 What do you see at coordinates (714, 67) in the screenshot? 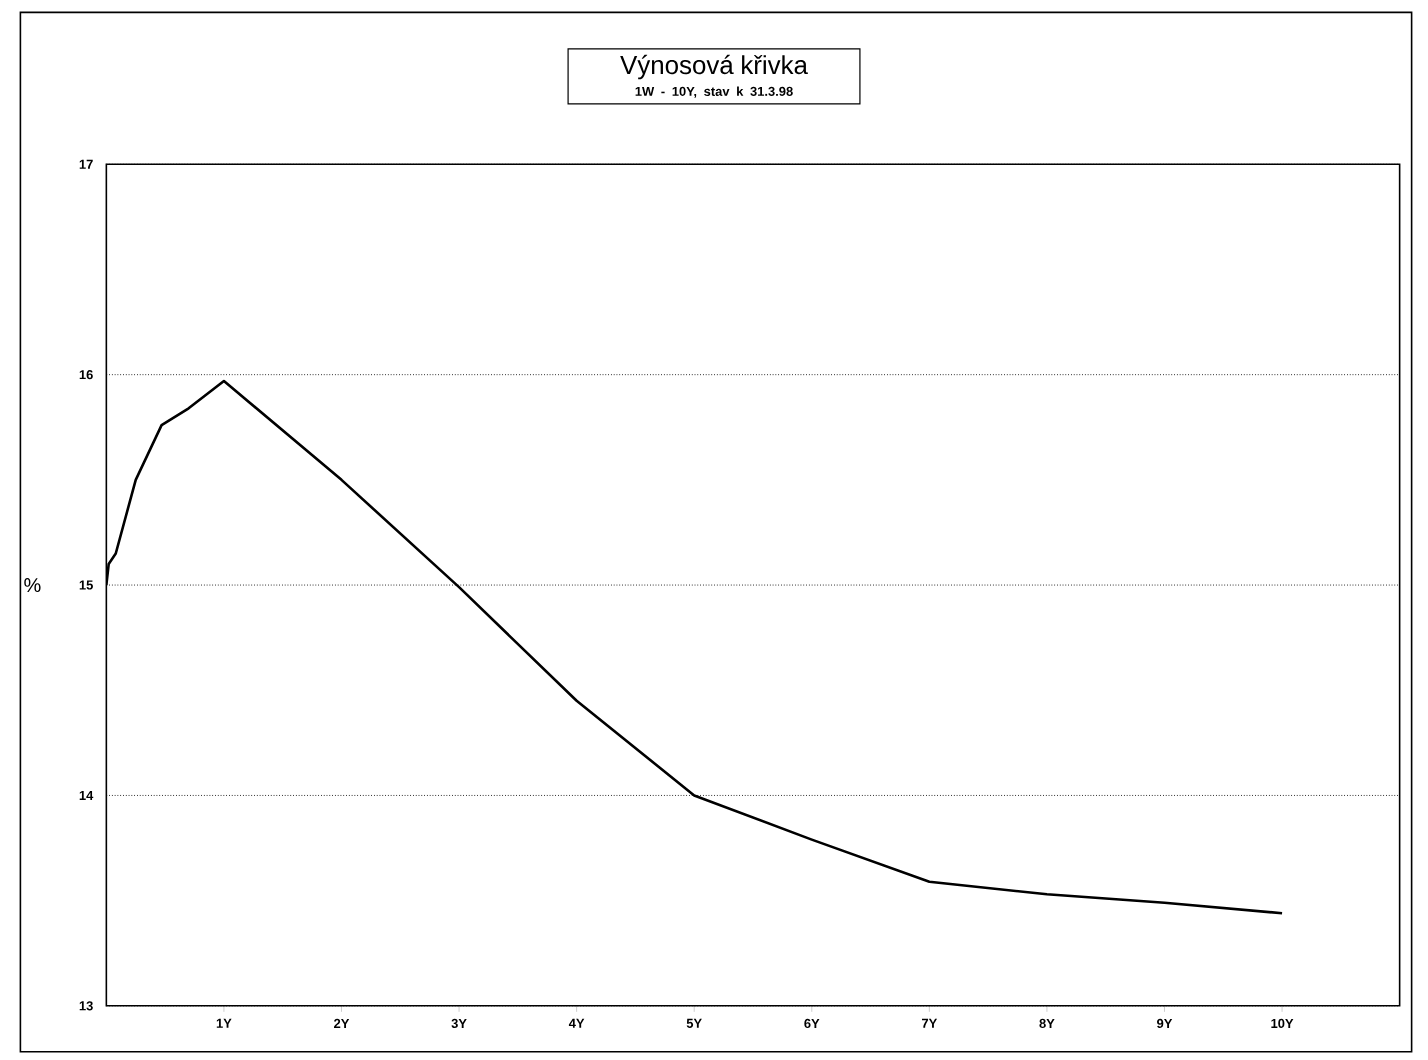
I see `chart-title: Výnosová křivka` at bounding box center [714, 67].